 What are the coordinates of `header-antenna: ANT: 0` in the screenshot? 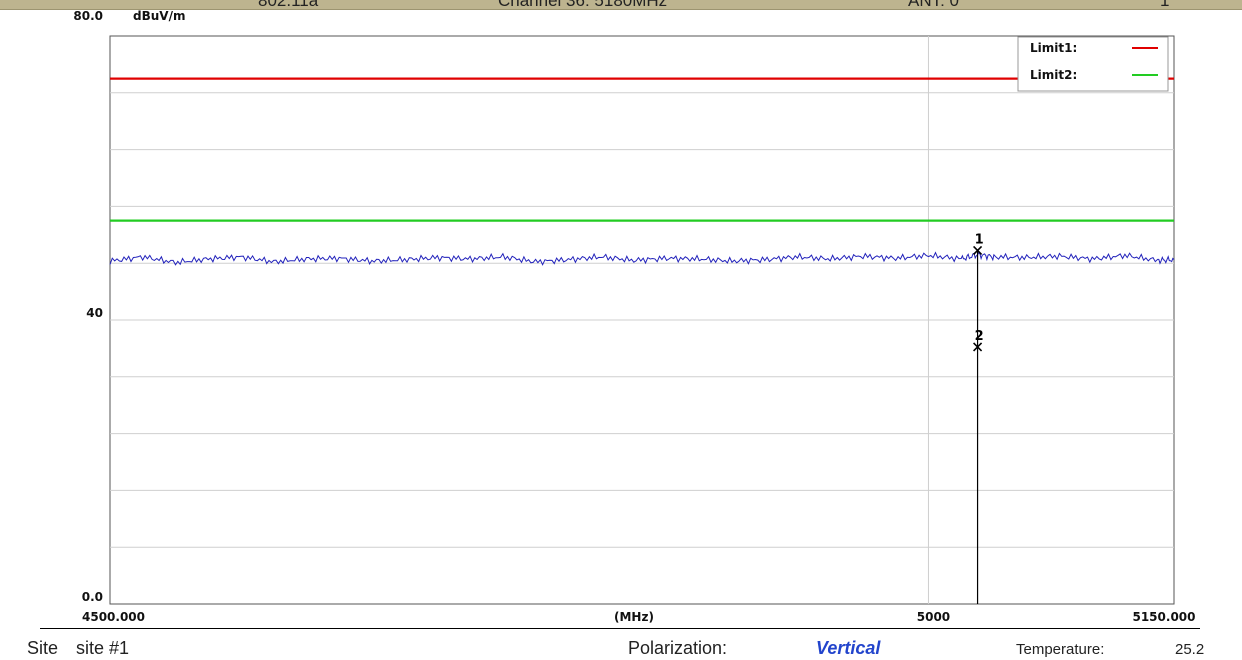 It's located at (934, 5).